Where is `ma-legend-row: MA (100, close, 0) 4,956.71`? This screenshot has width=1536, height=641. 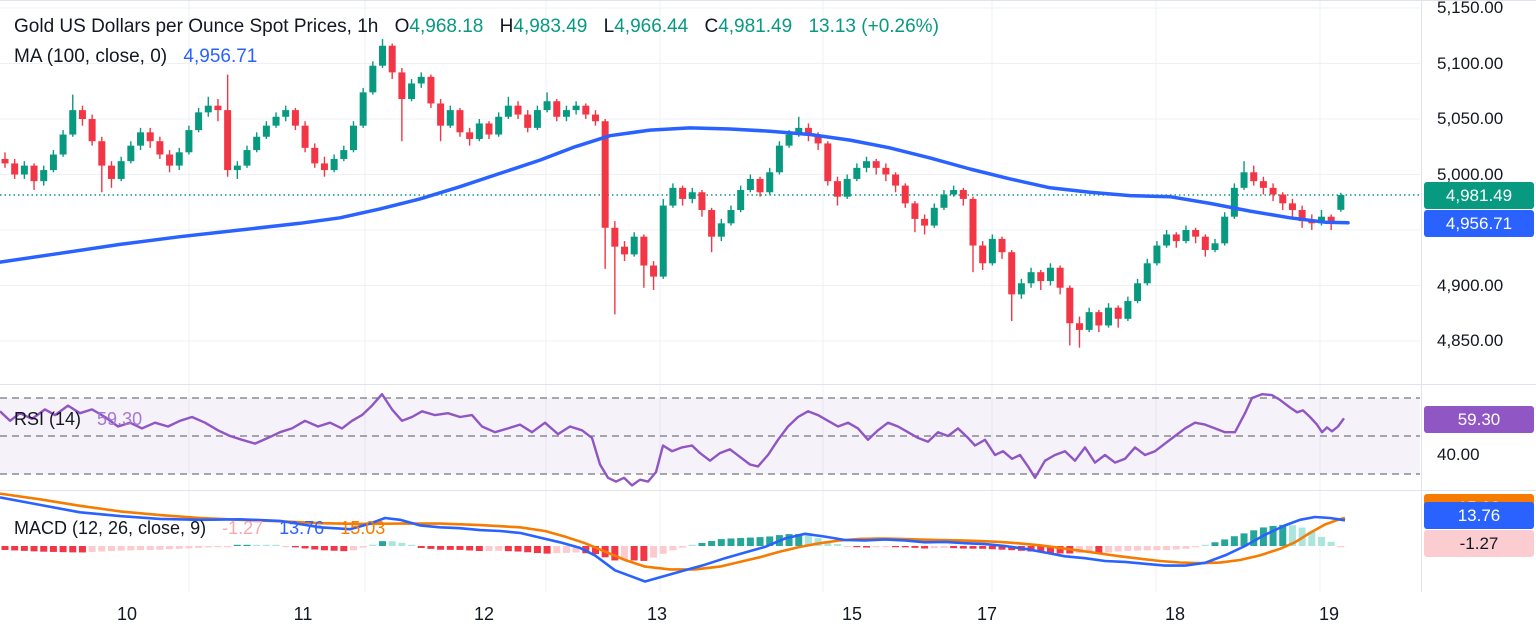 ma-legend-row: MA (100, close, 0) 4,956.71 is located at coordinates (135, 57).